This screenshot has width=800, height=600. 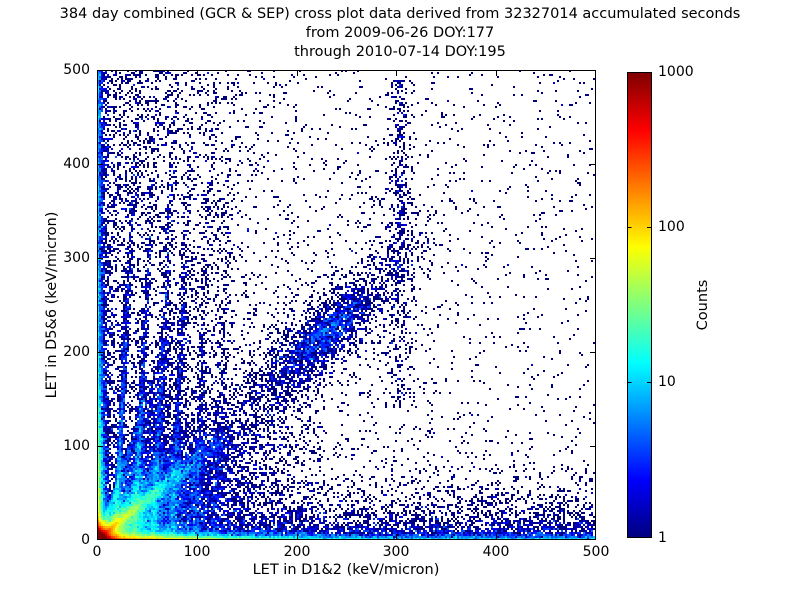 I want to click on y-axis-label: LET in D5&6 (keV/micron), so click(x=52, y=305).